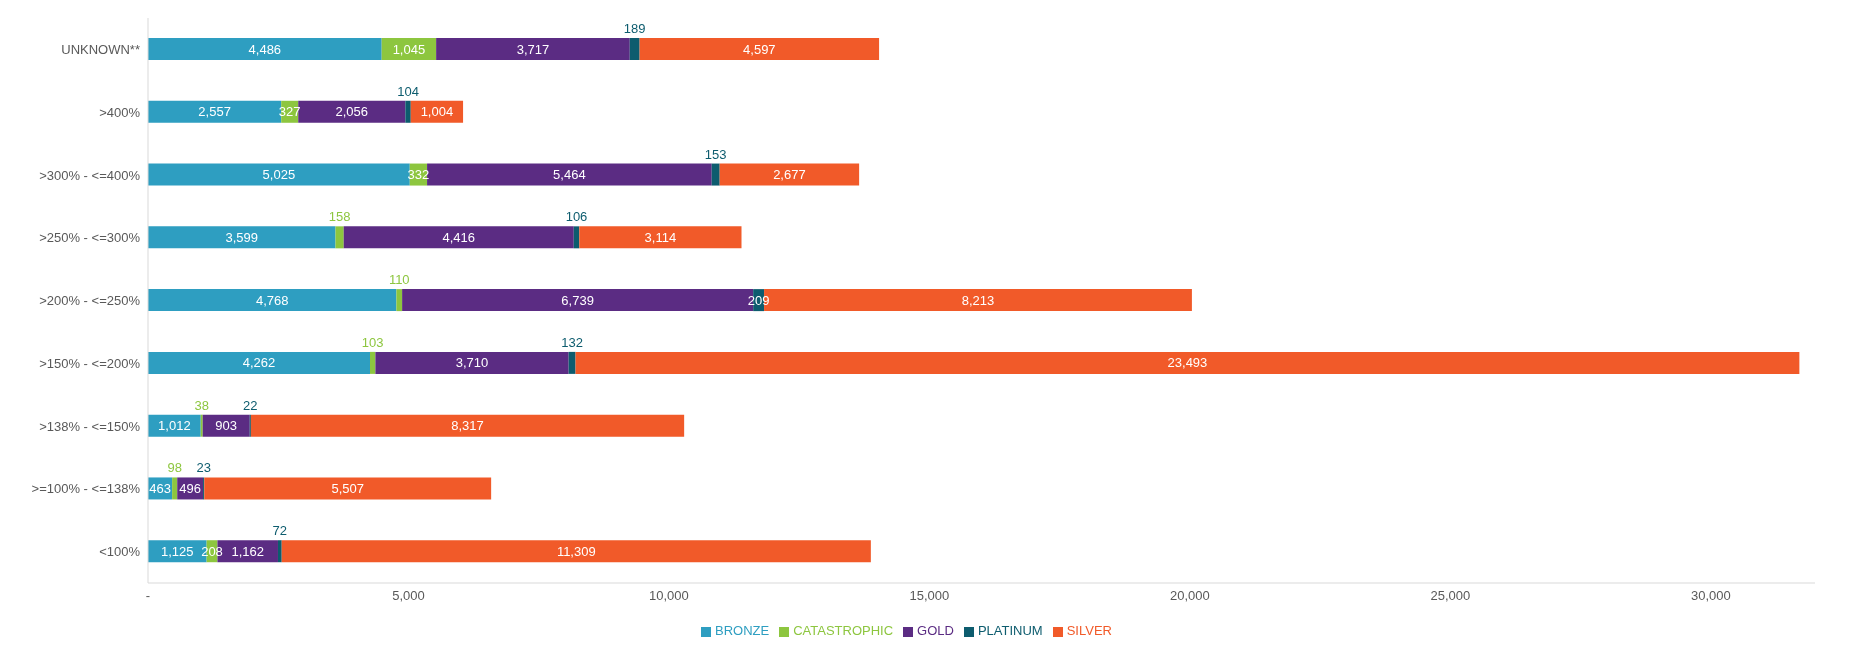  I want to click on data-label: 3,599, so click(242, 237).